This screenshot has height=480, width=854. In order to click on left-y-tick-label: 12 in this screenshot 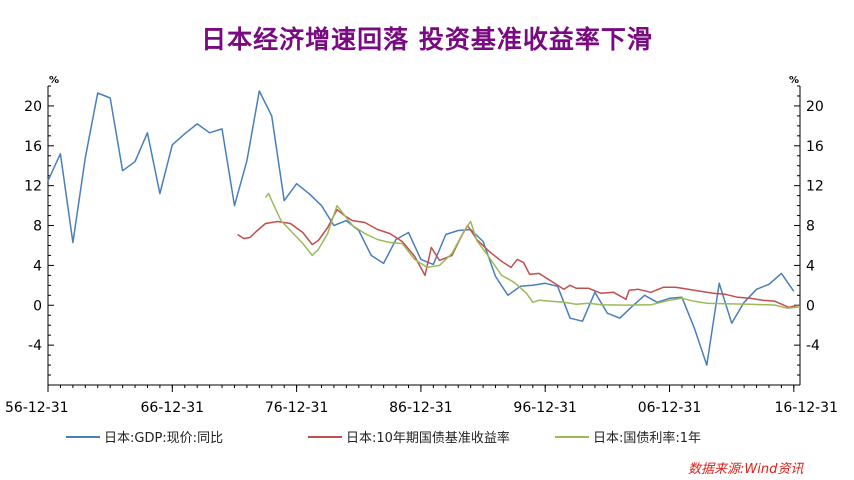, I will do `click(33, 187)`.